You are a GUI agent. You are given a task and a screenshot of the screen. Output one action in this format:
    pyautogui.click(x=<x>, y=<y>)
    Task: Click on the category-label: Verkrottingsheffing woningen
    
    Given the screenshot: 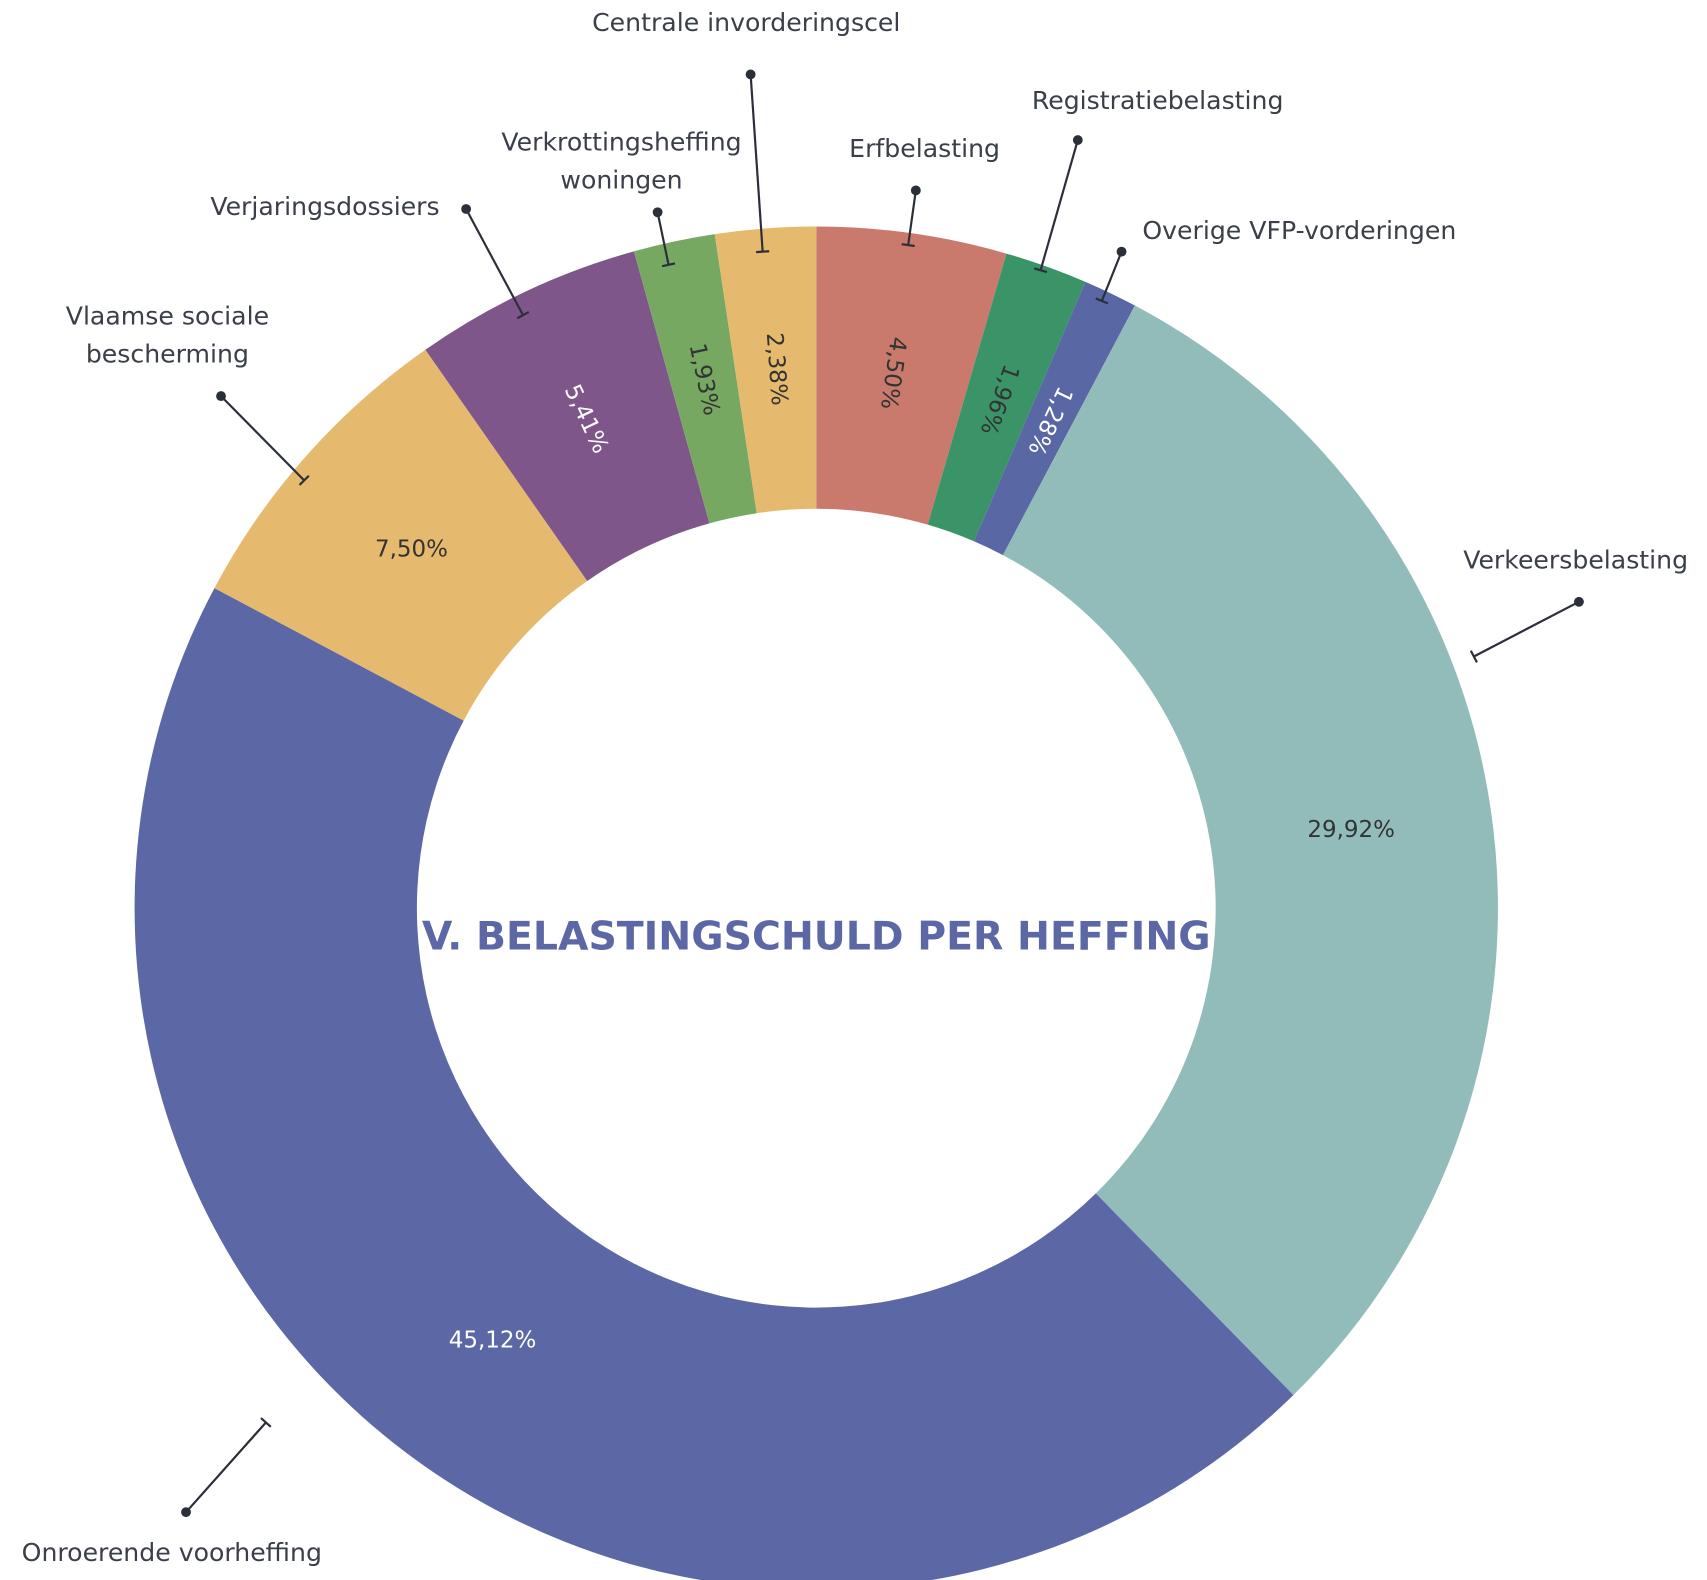 What is the action you would take?
    pyautogui.click(x=621, y=160)
    